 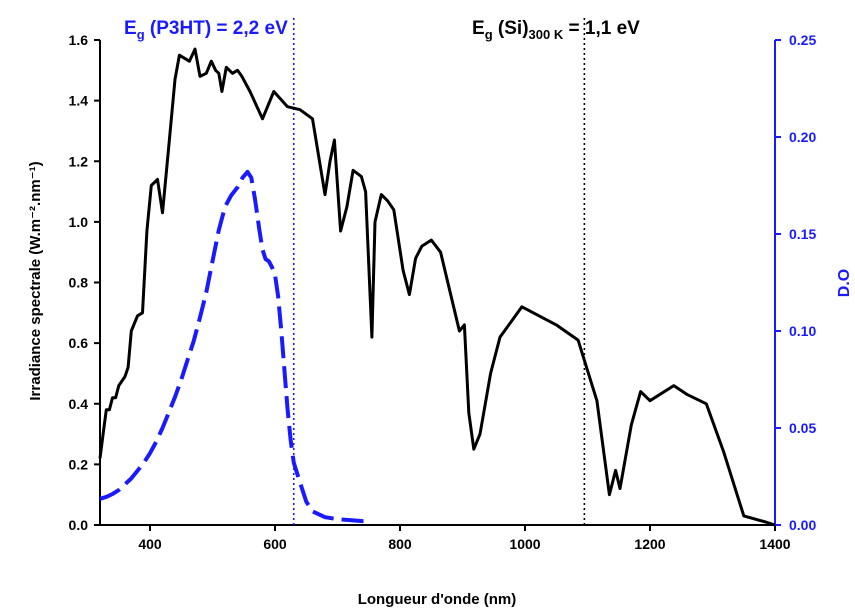 I want to click on x-tick-label: 1200, so click(x=649, y=544).